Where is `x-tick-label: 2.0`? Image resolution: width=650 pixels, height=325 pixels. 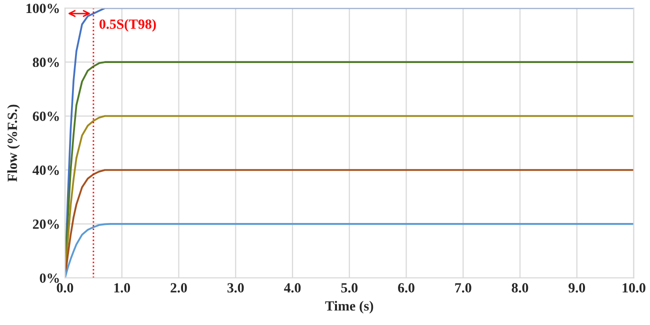
x-tick-label: 2.0 is located at coordinates (178, 288).